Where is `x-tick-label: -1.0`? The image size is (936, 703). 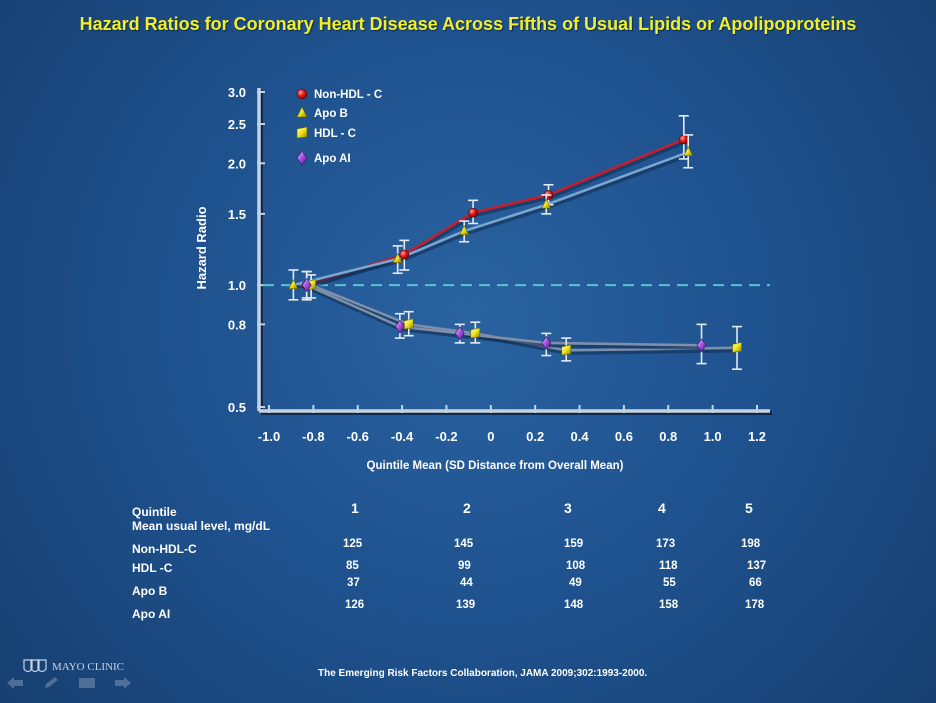 x-tick-label: -1.0 is located at coordinates (269, 436).